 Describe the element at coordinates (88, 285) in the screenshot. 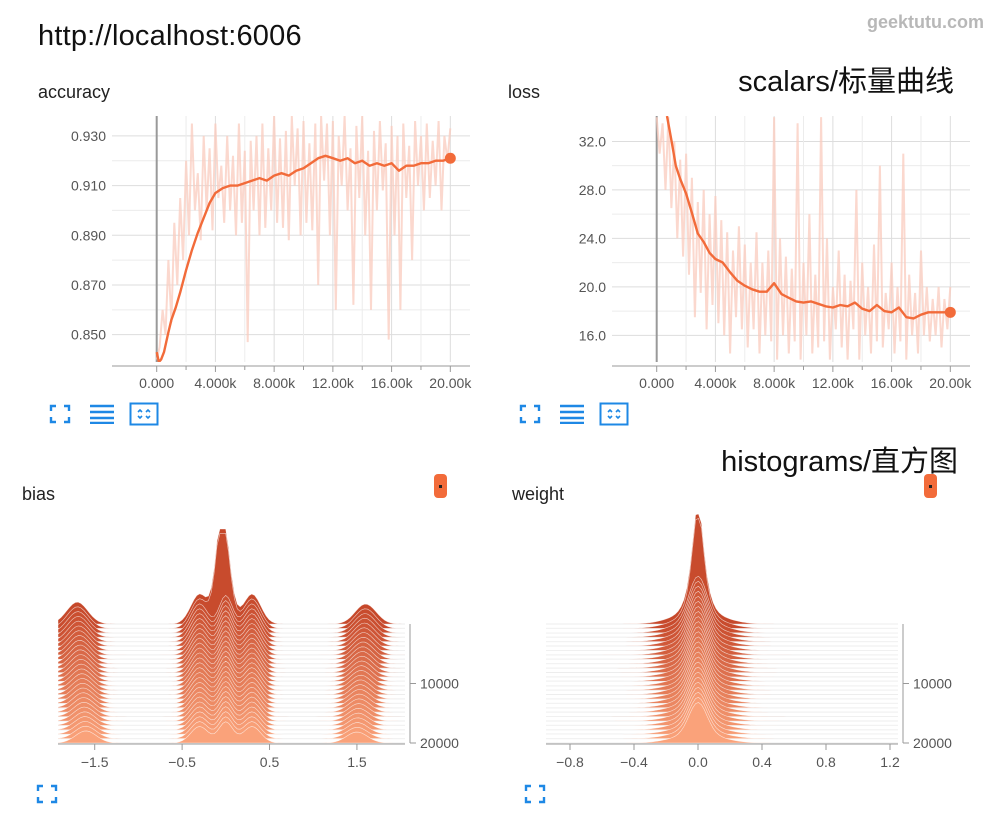

I see `y-tick-label: 0.870` at that location.